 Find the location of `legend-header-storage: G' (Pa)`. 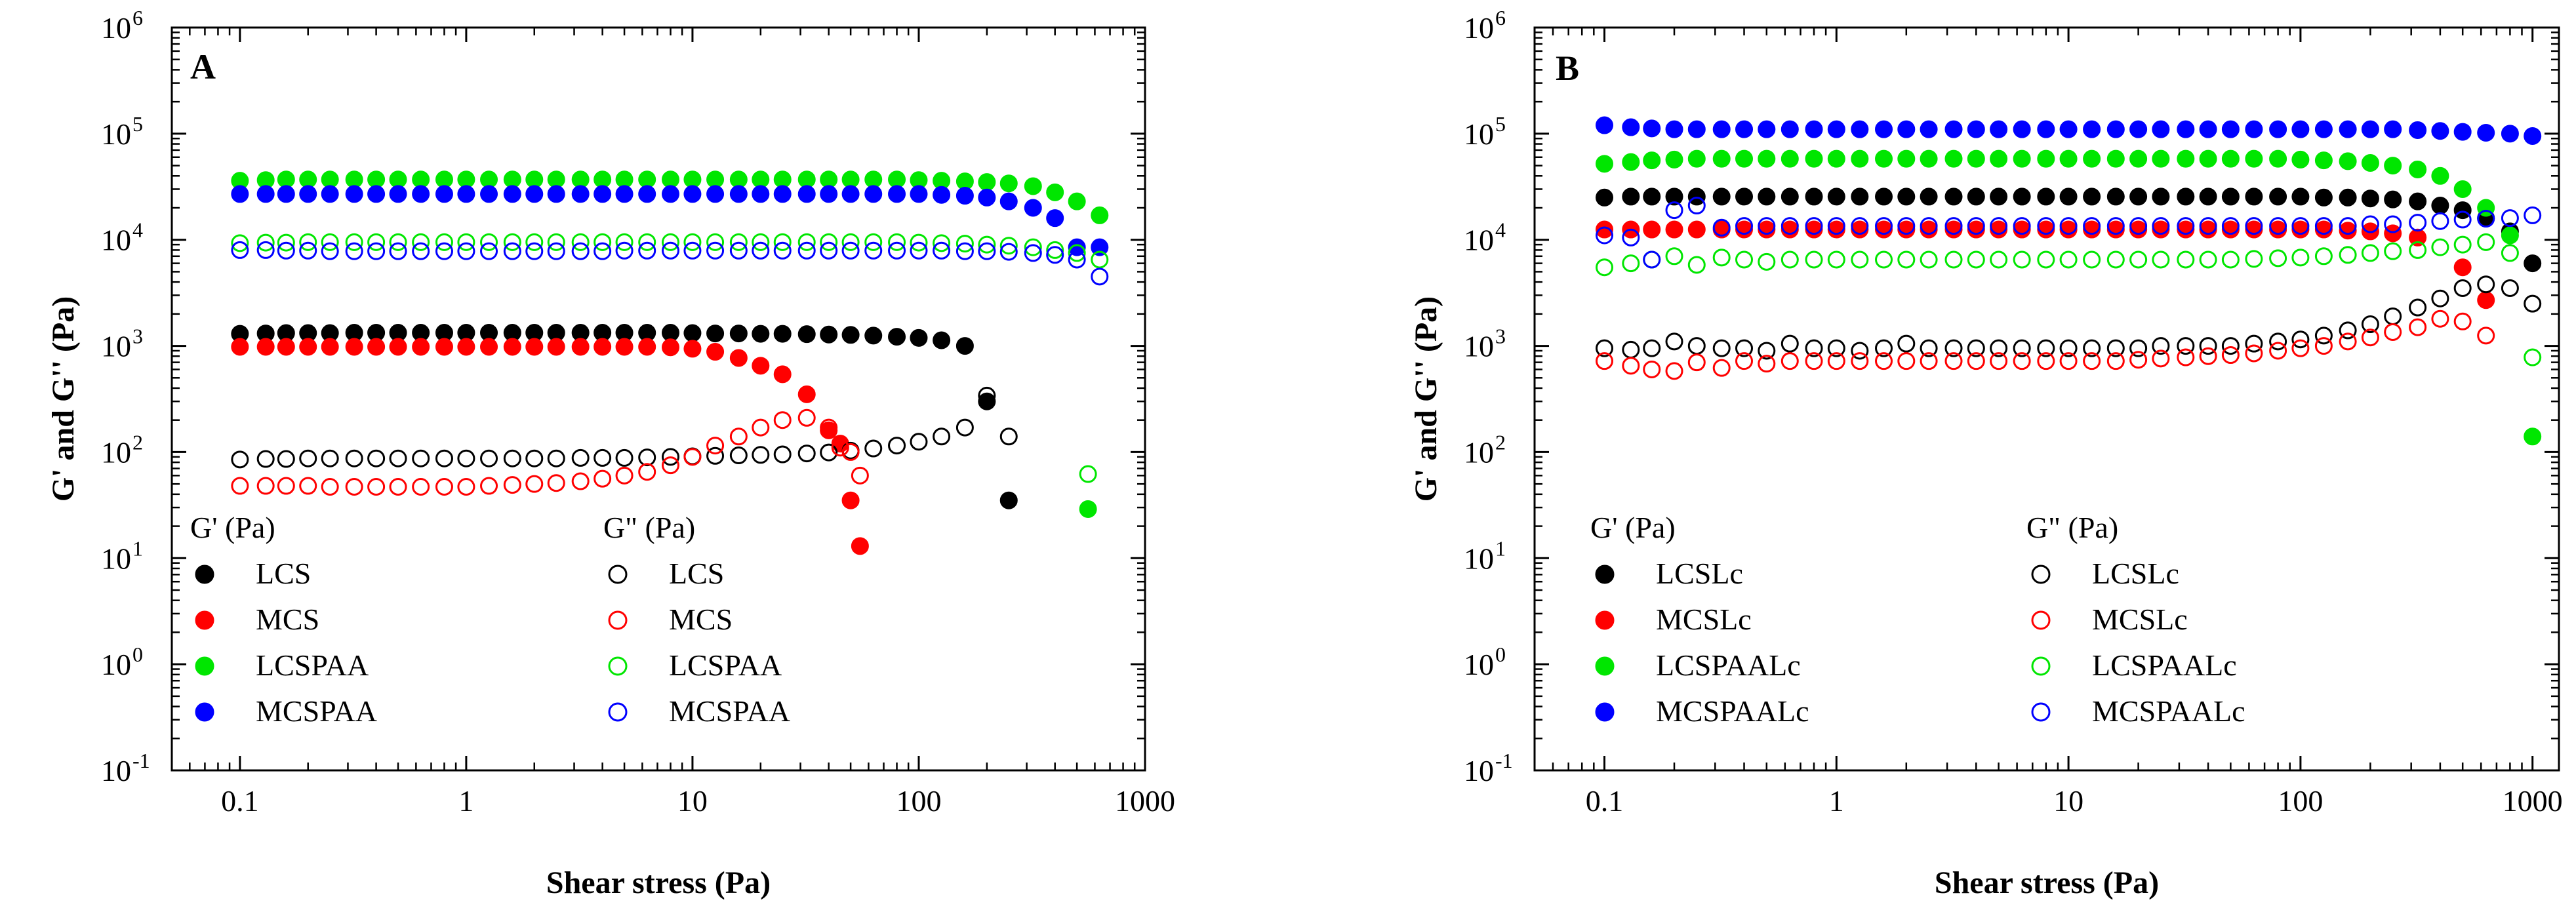

legend-header-storage: G' (Pa) is located at coordinates (1633, 527).